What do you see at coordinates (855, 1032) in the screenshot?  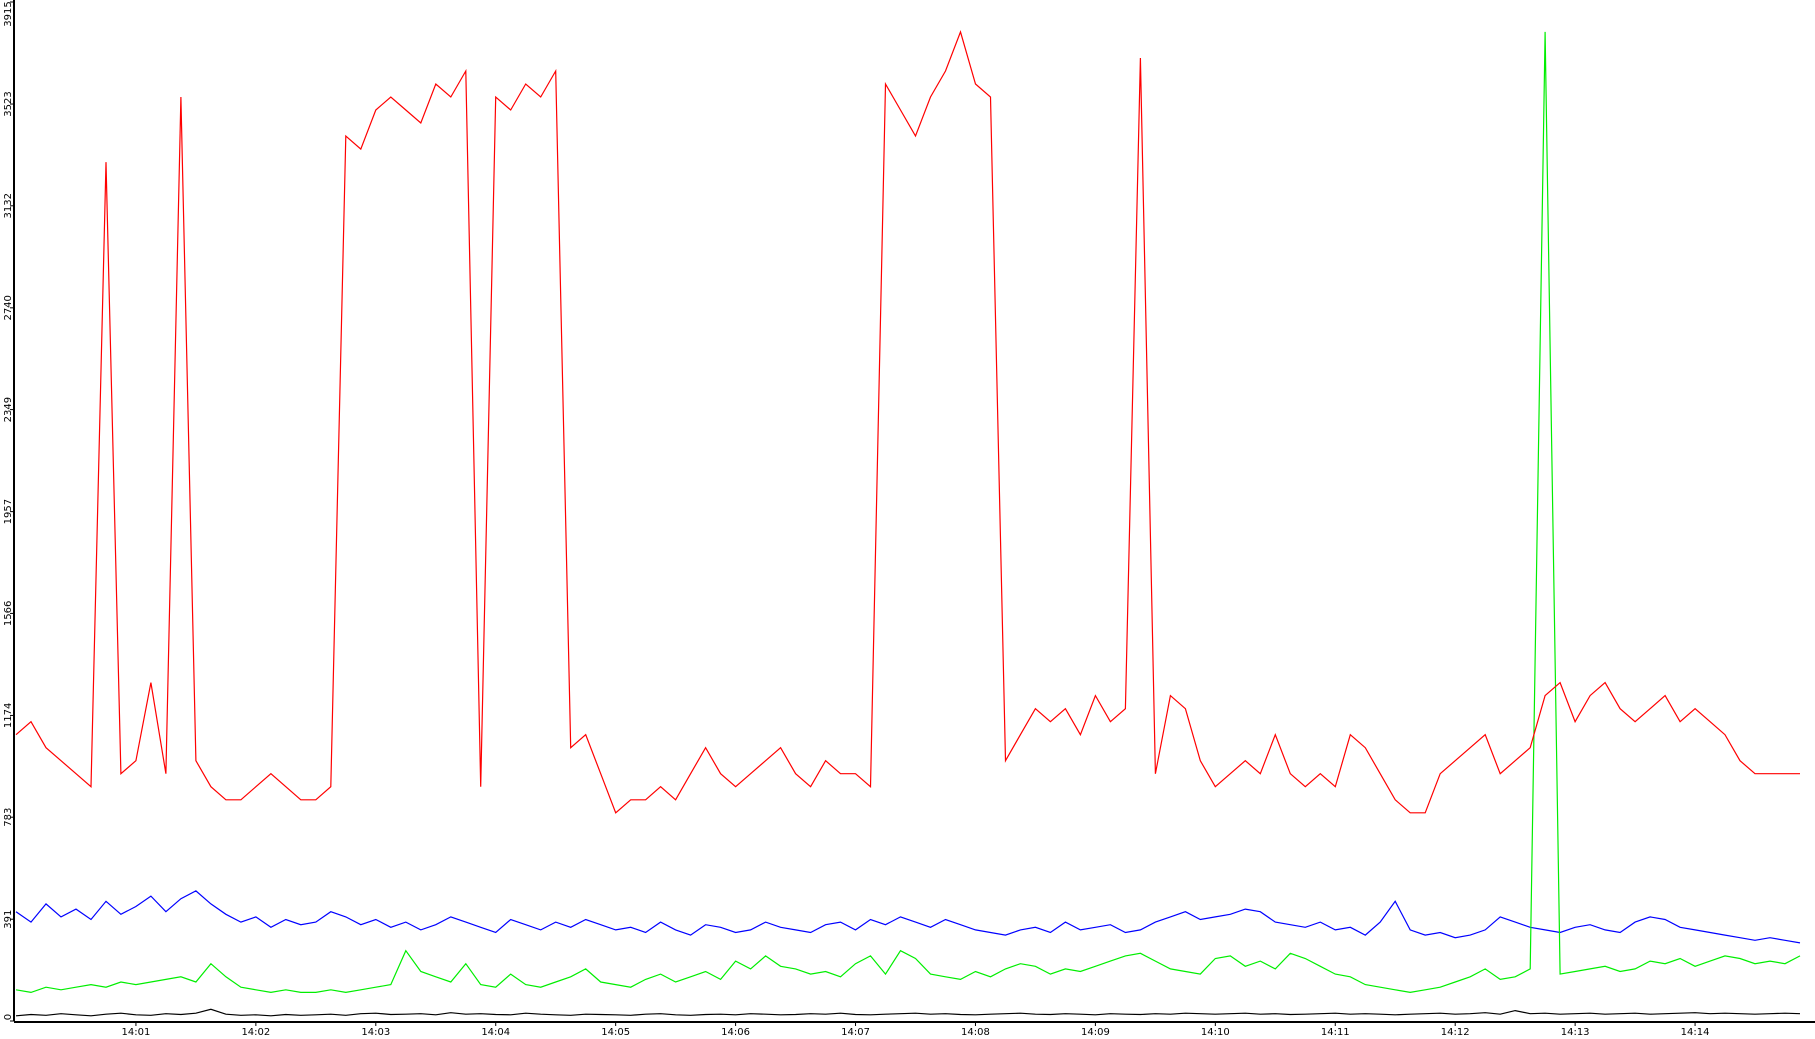 I see `x-tick-label: 14:07` at bounding box center [855, 1032].